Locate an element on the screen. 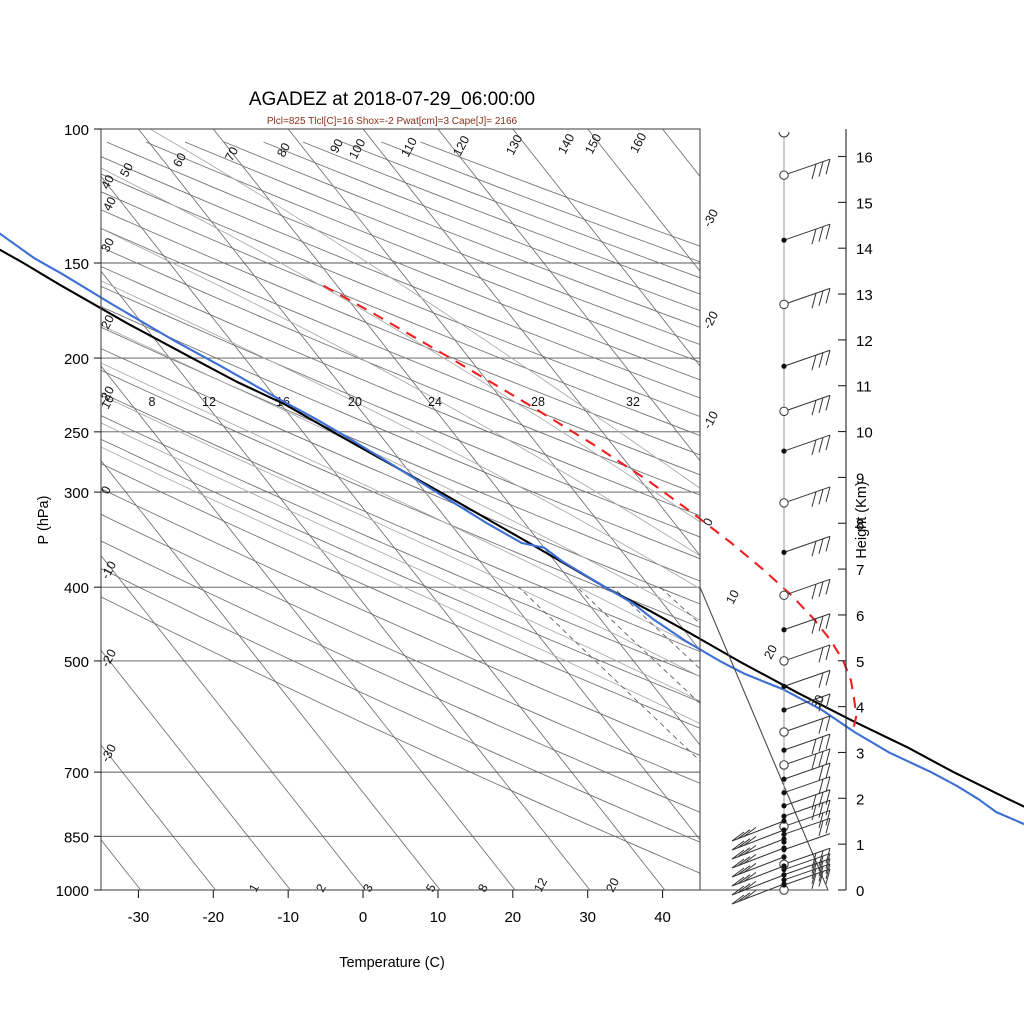  x-axis-tick-label: -30 is located at coordinates (139, 917).